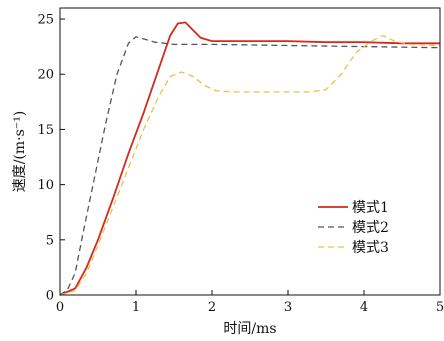 The height and width of the screenshot is (341, 444). What do you see at coordinates (212, 307) in the screenshot?
I see `x-tick-label: 2` at bounding box center [212, 307].